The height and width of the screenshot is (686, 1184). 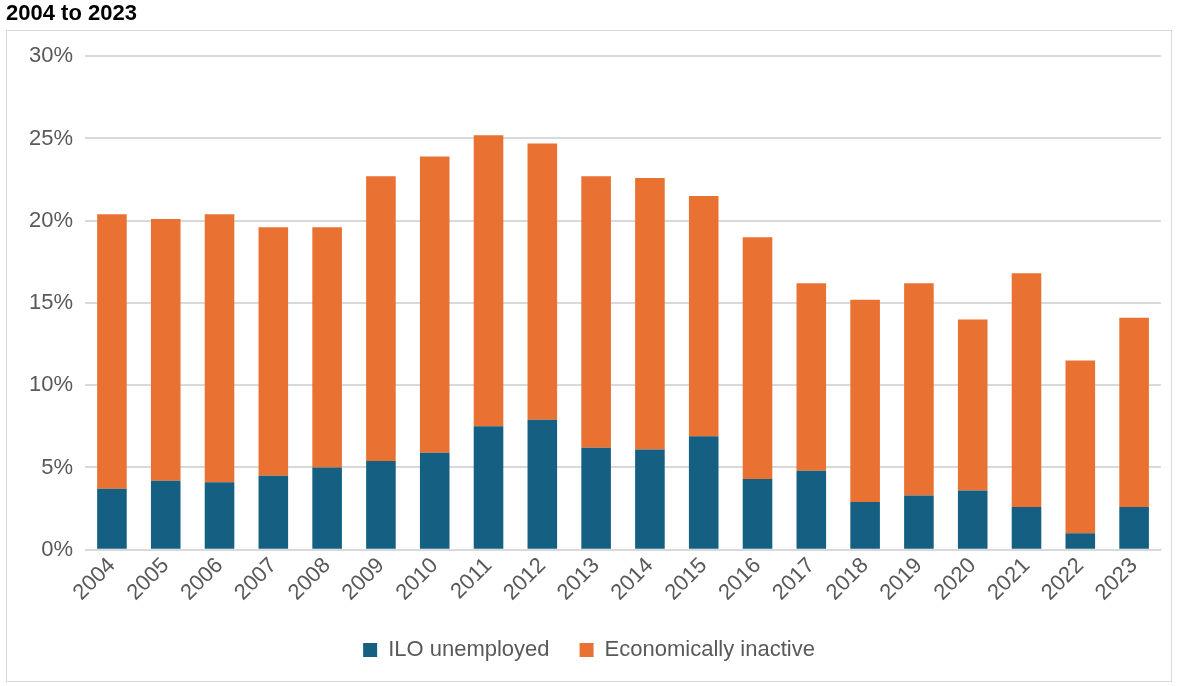 What do you see at coordinates (57, 466) in the screenshot?
I see `y-tick-label: 5%` at bounding box center [57, 466].